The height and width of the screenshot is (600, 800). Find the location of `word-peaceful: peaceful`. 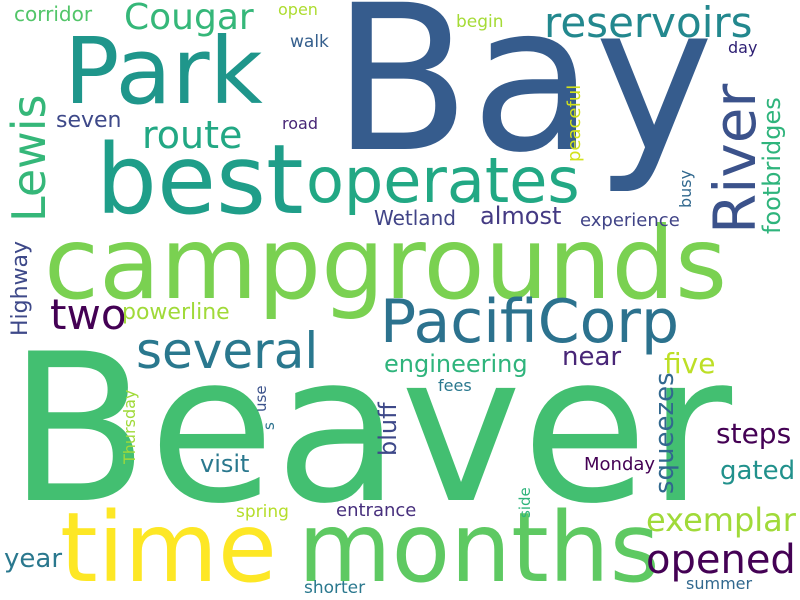

word-peaceful: peaceful is located at coordinates (574, 123).